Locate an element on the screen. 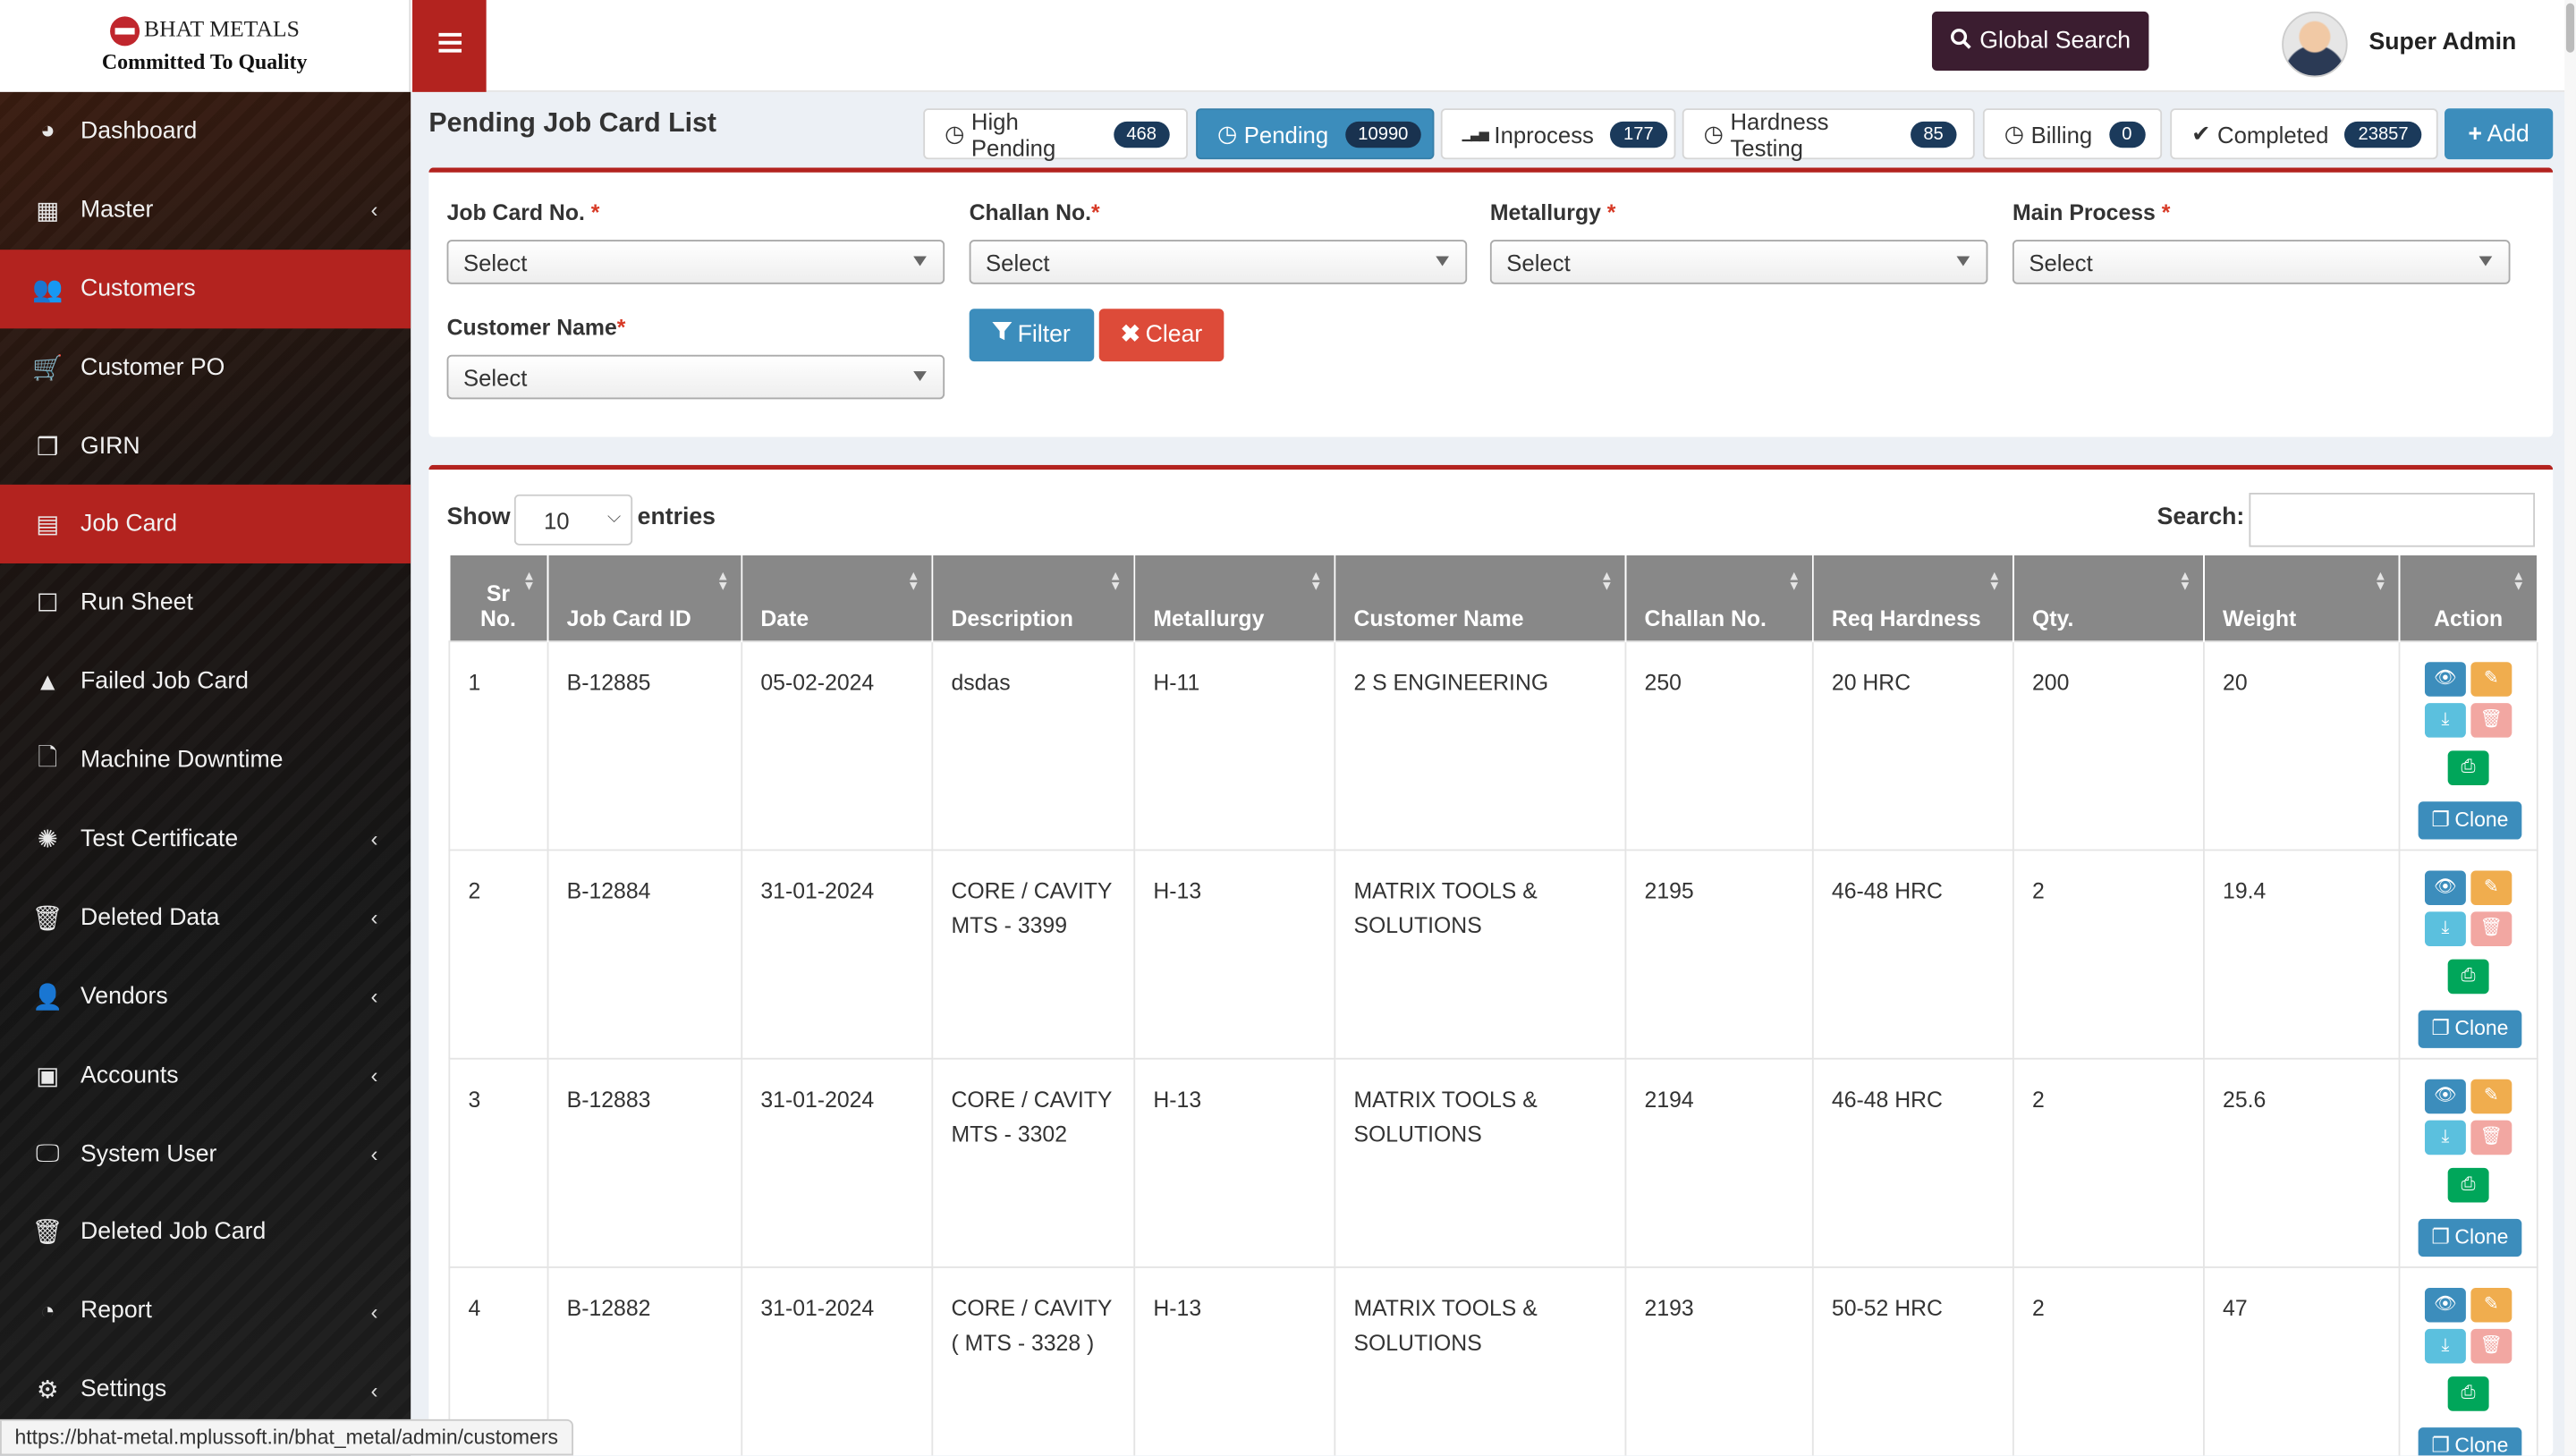 The image size is (2576, 1456). customer-name-select: Select is located at coordinates (695, 377).